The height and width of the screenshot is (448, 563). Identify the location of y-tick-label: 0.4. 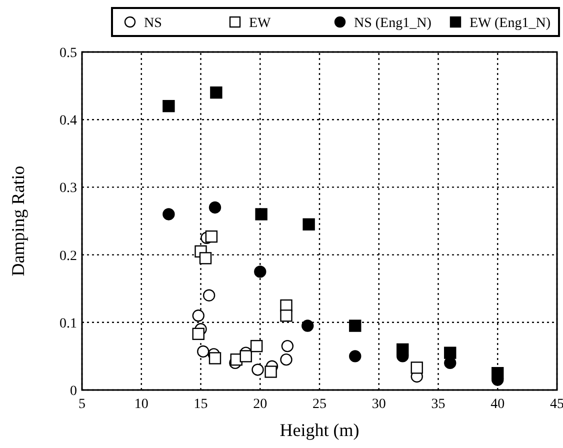
(68, 121).